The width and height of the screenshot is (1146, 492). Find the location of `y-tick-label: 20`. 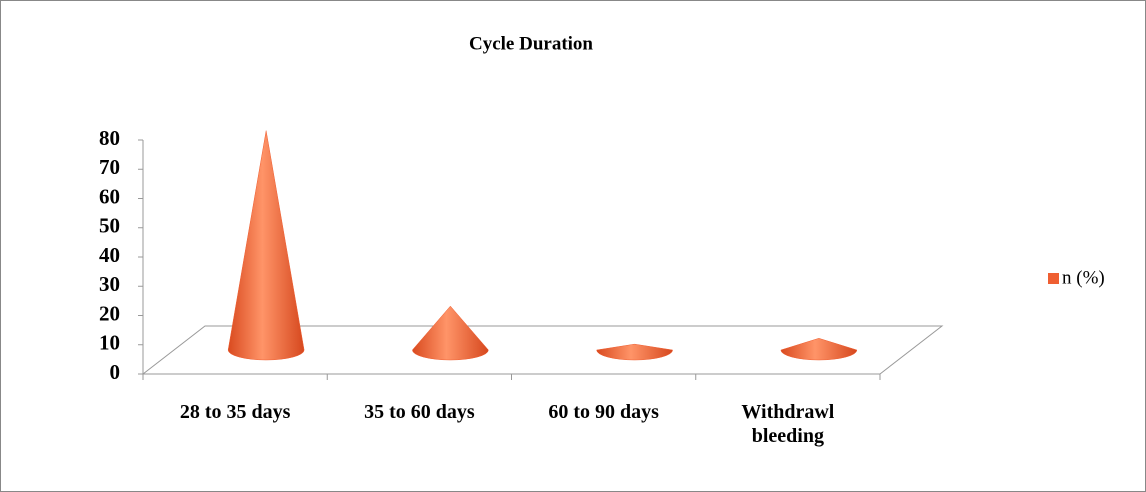

y-tick-label: 20 is located at coordinates (109, 313).